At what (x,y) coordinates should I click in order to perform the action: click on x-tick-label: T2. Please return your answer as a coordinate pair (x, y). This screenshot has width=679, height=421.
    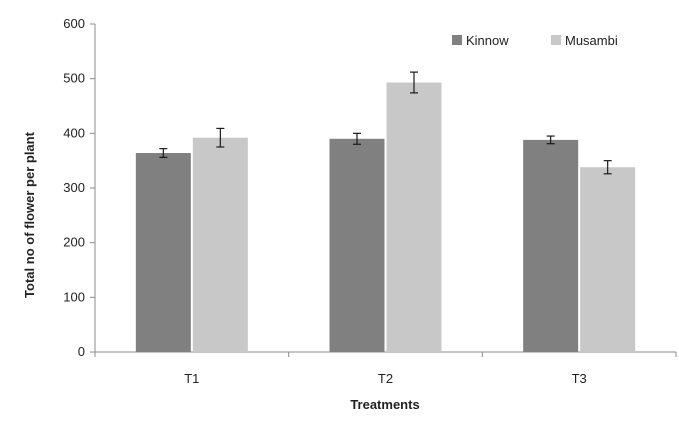
    Looking at the image, I should click on (385, 378).